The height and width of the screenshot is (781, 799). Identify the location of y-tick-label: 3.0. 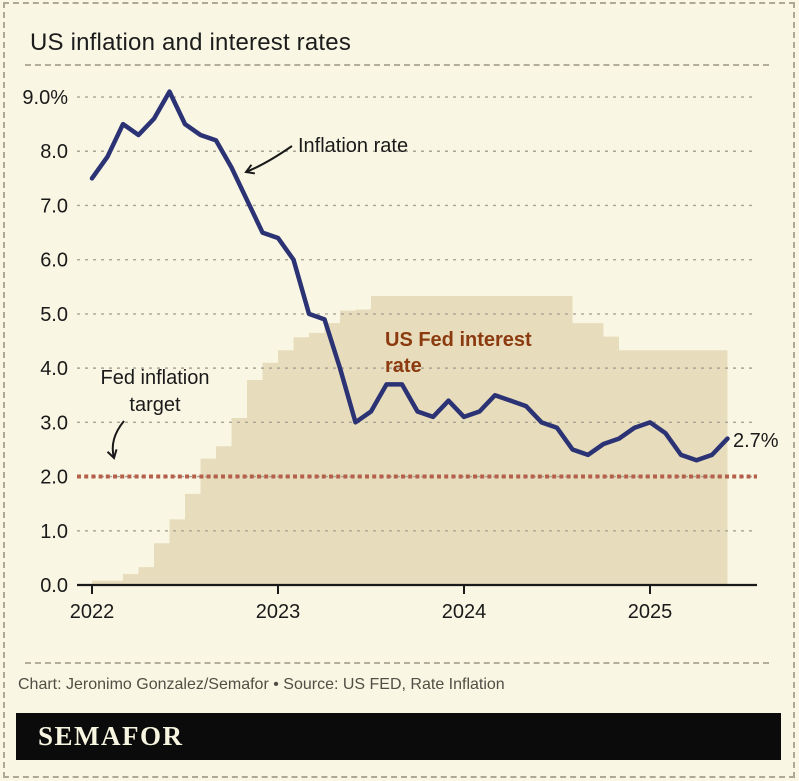
(54, 423).